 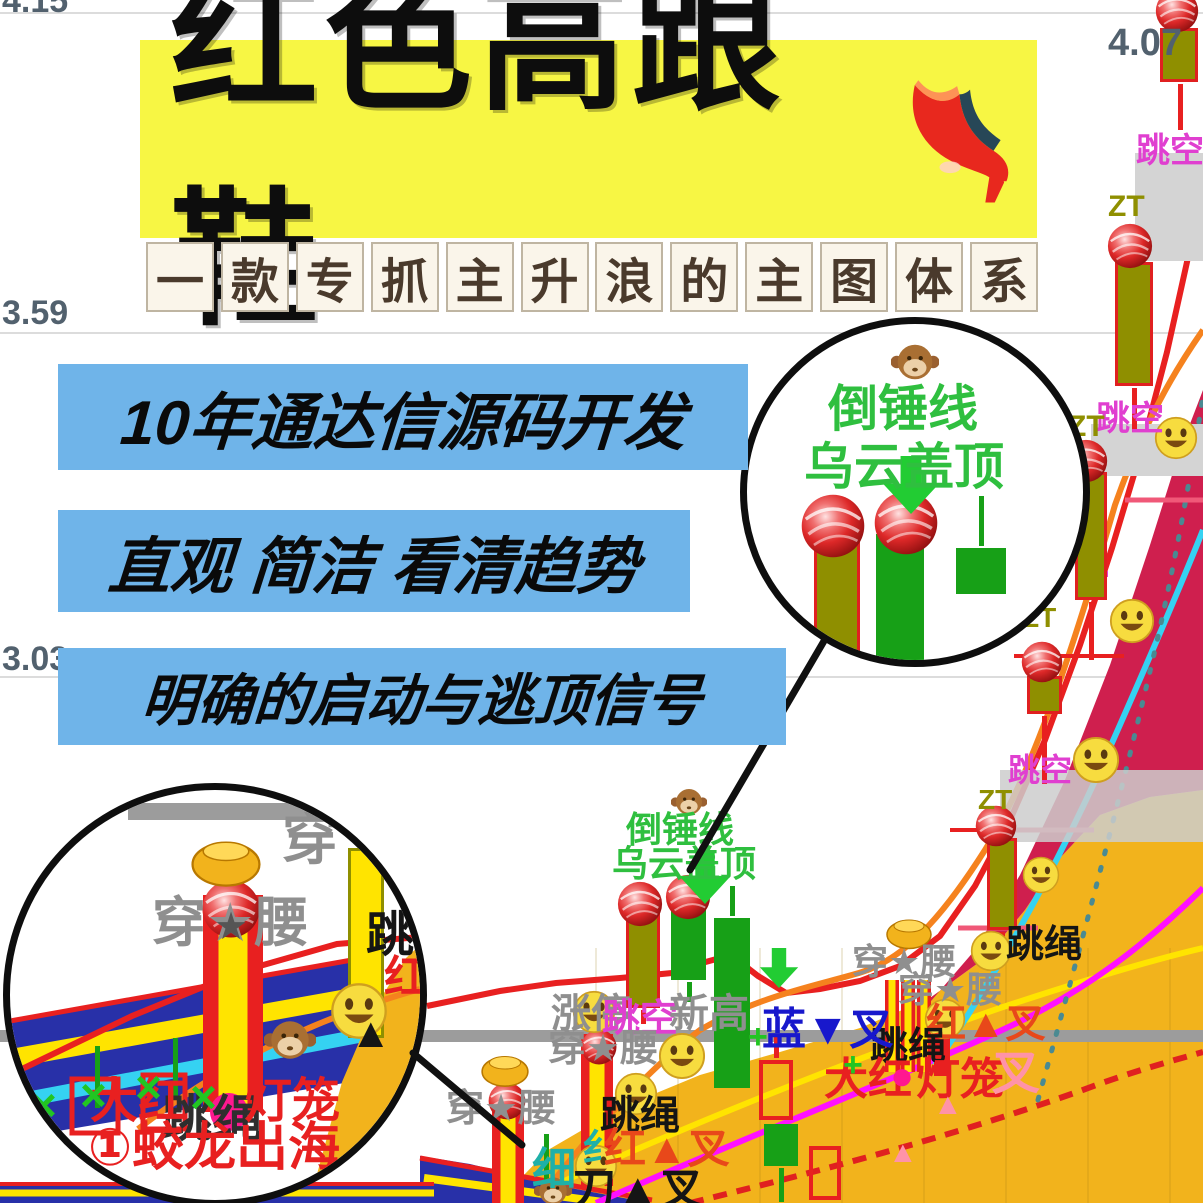 What do you see at coordinates (231, 927) in the screenshot?
I see `chart-label: ★` at bounding box center [231, 927].